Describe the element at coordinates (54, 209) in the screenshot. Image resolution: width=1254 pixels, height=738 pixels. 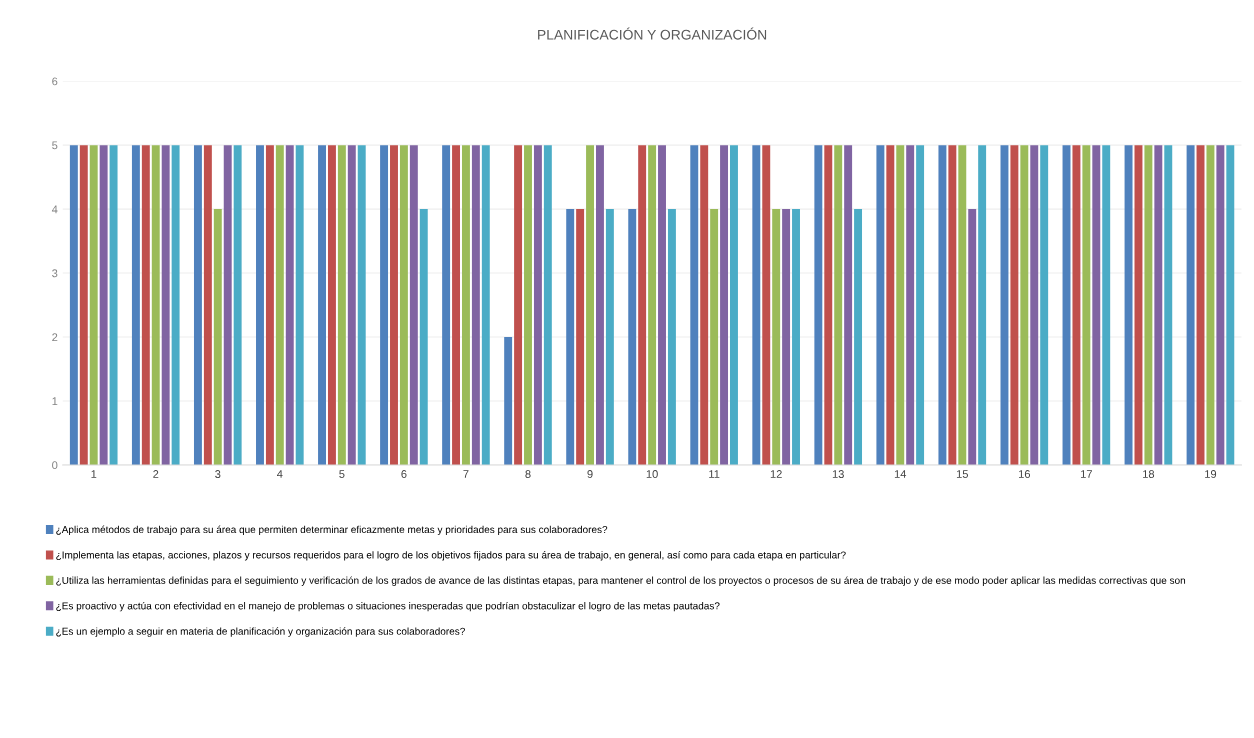
I see `y-tick-label: 4` at that location.